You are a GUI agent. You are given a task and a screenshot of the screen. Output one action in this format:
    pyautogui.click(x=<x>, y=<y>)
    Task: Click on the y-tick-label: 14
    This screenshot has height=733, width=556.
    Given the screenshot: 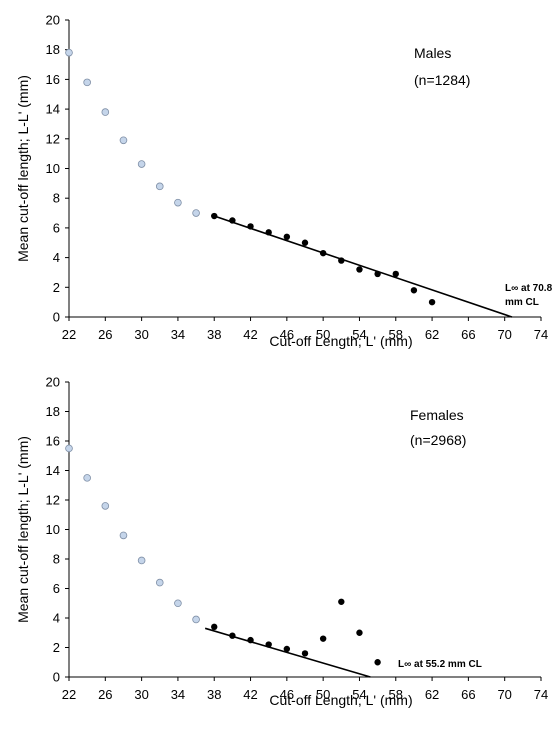 What is the action you would take?
    pyautogui.click(x=53, y=109)
    